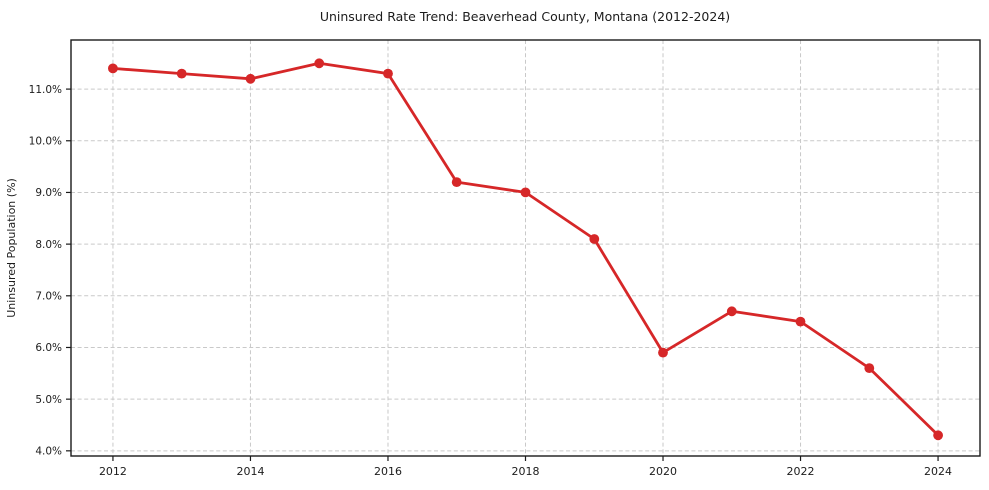 This screenshot has height=490, width=989. Describe the element at coordinates (938, 471) in the screenshot. I see `x-tick-label: 2024` at that location.